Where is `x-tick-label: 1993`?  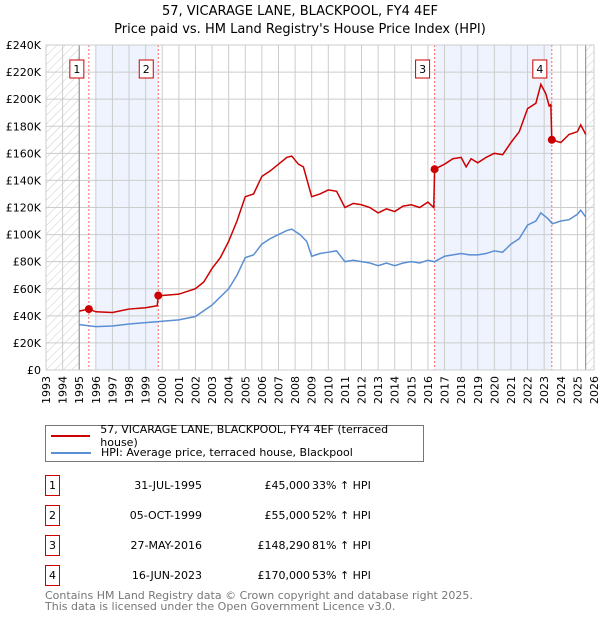 x-tick-label: 1993 is located at coordinates (46, 390).